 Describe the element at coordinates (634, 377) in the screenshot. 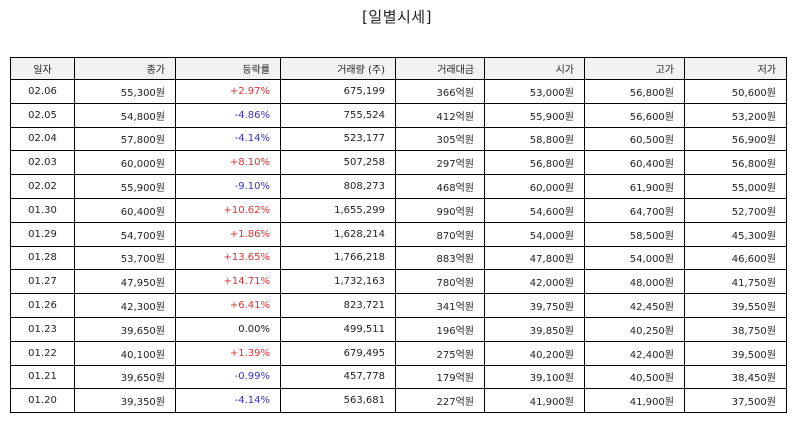

I see `cell-high: 40,500원` at that location.